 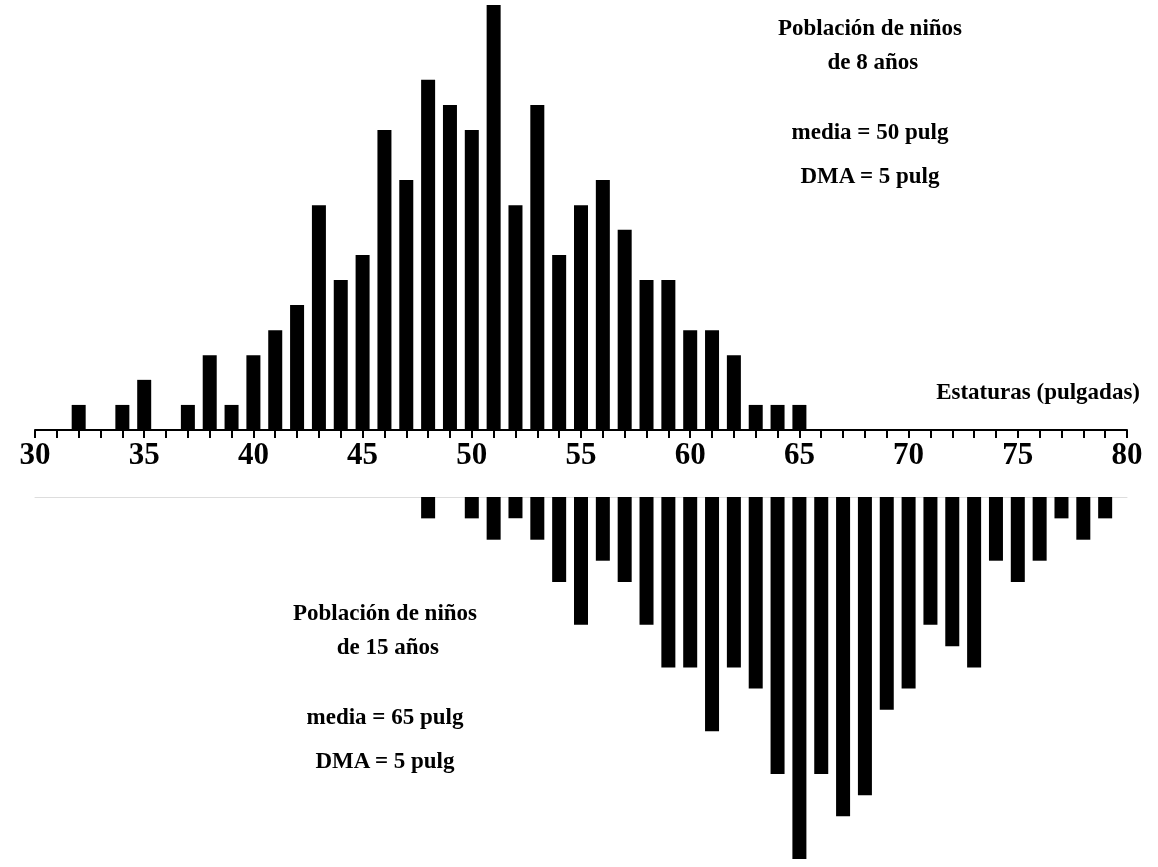 What do you see at coordinates (799, 453) in the screenshot?
I see `x-tick-label: 65` at bounding box center [799, 453].